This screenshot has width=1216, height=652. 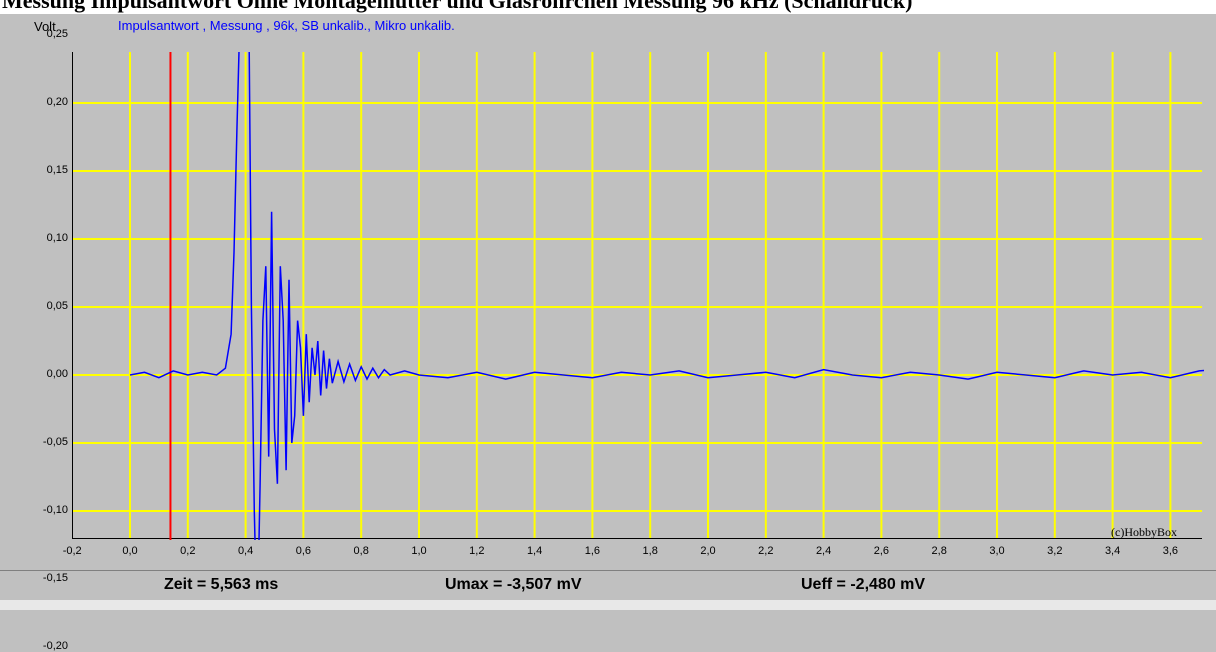 What do you see at coordinates (55, 578) in the screenshot?
I see `y-tick-label: -0,15` at bounding box center [55, 578].